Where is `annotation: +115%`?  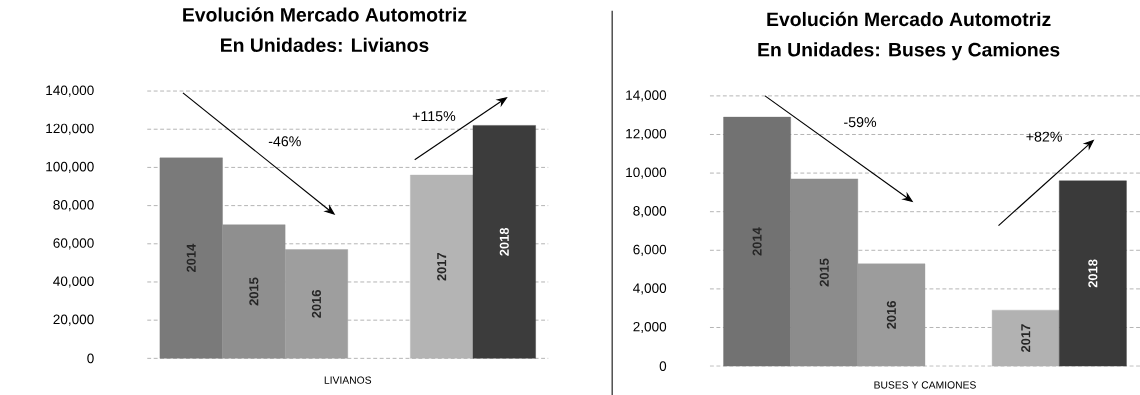 annotation: +115% is located at coordinates (434, 116).